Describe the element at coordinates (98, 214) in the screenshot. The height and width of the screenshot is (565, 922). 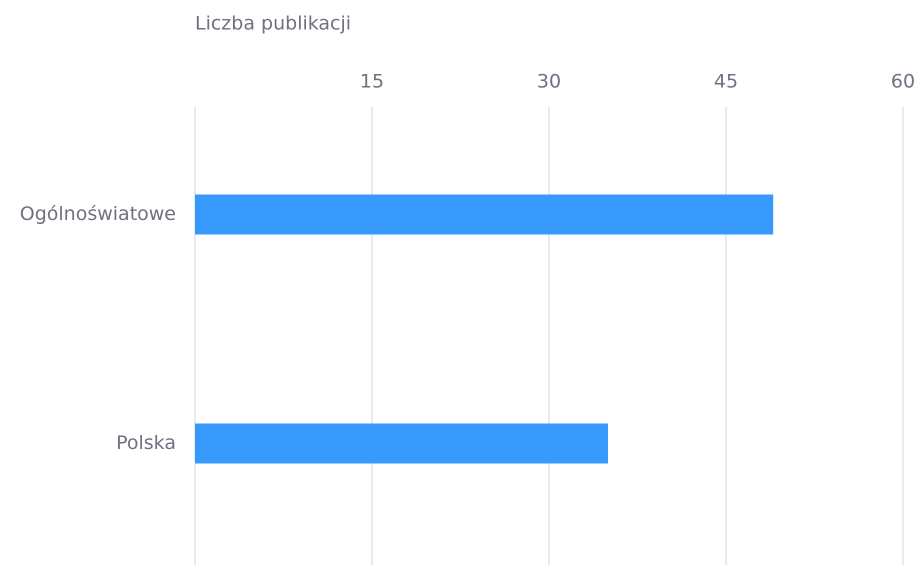
I see `y-tick-label: Ogólnoświatowe` at that location.